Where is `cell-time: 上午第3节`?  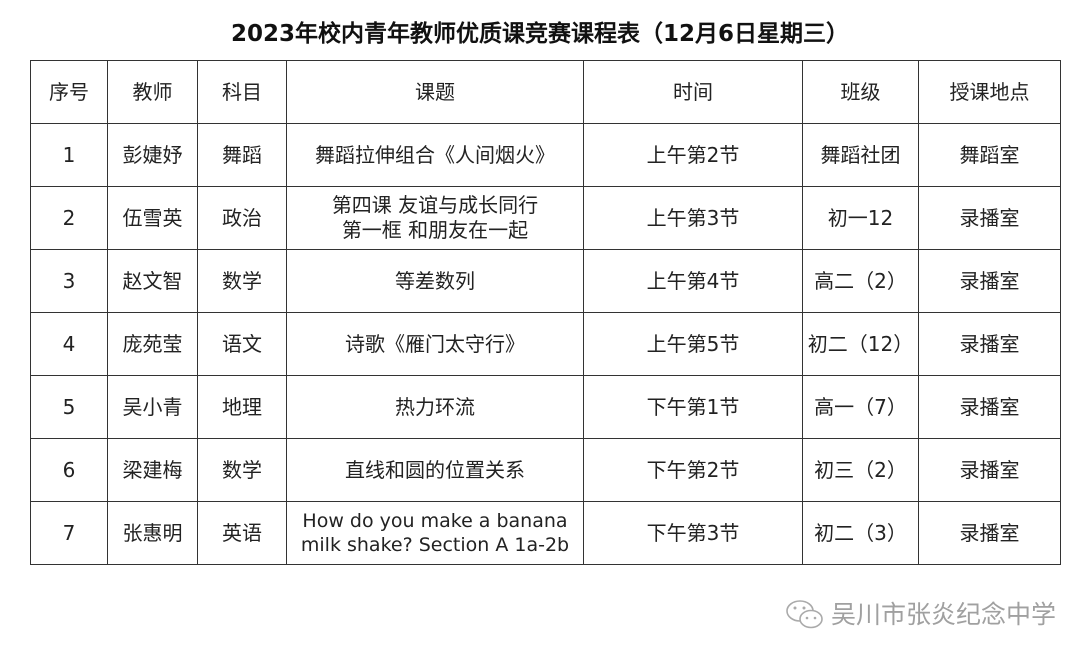
cell-time: 上午第3节 is located at coordinates (693, 218).